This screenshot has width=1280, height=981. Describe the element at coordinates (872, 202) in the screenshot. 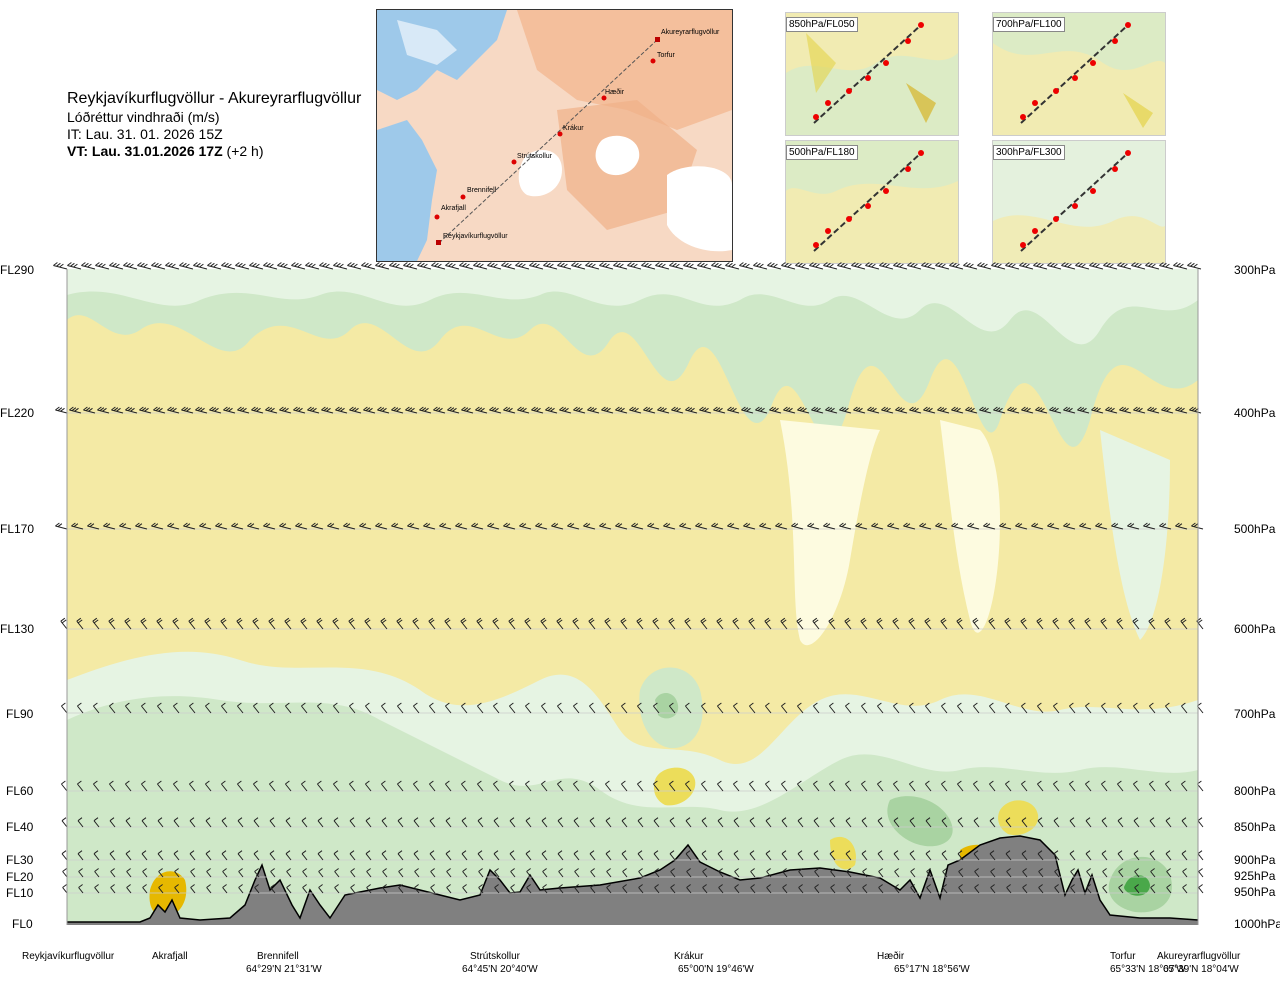

I see `mini-map-500: 500hPa/FL180` at that location.